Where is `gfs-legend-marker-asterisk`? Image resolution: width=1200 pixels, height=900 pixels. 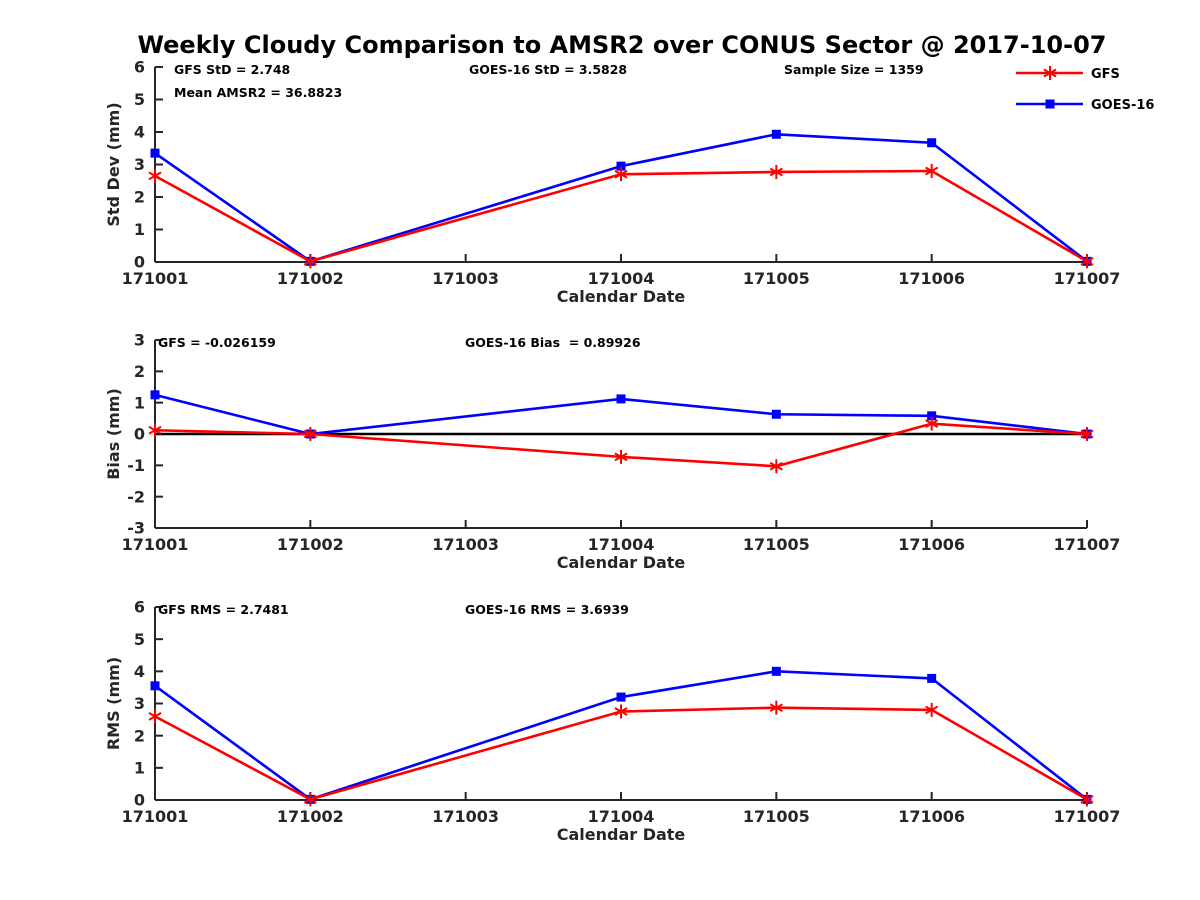 gfs-legend-marker-asterisk is located at coordinates (1050, 73).